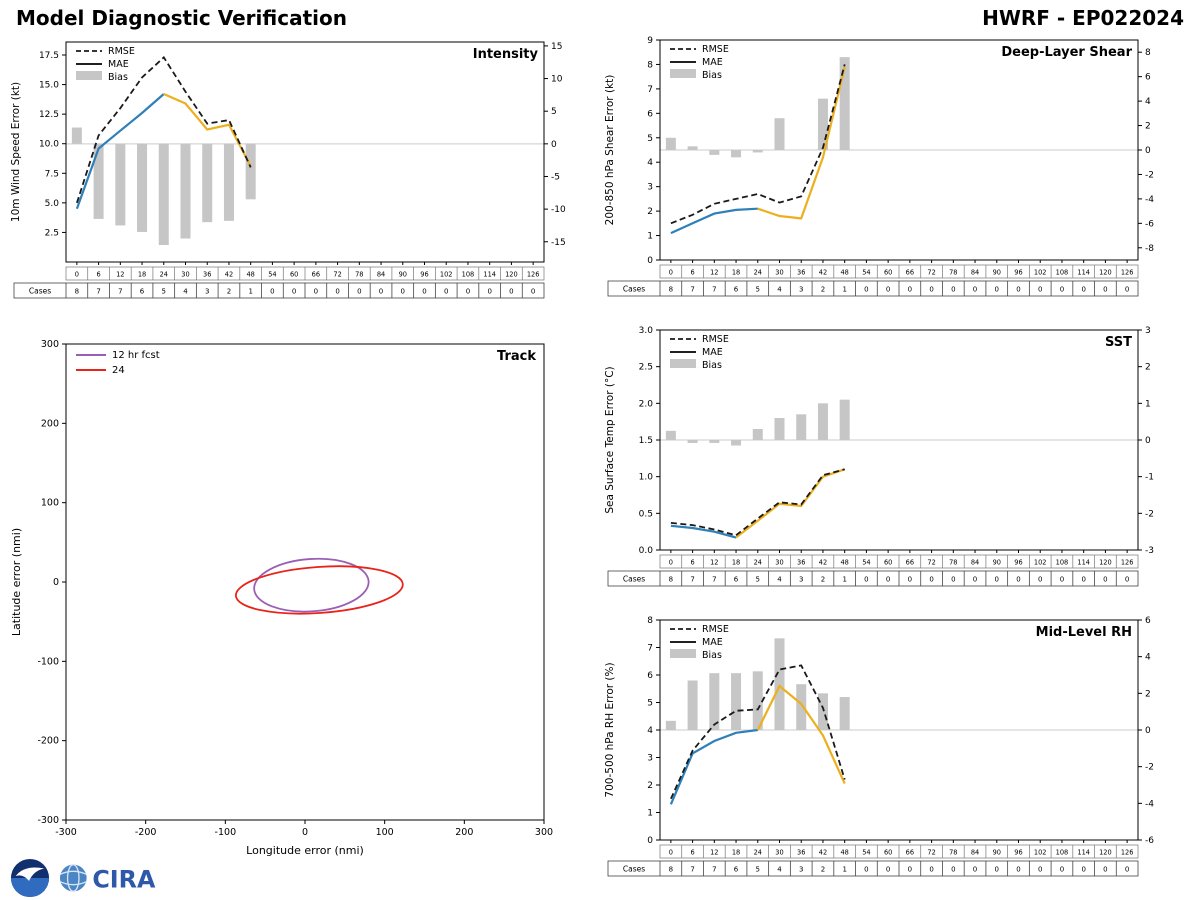  I want to click on svg-text: 15, so click(556, 47).